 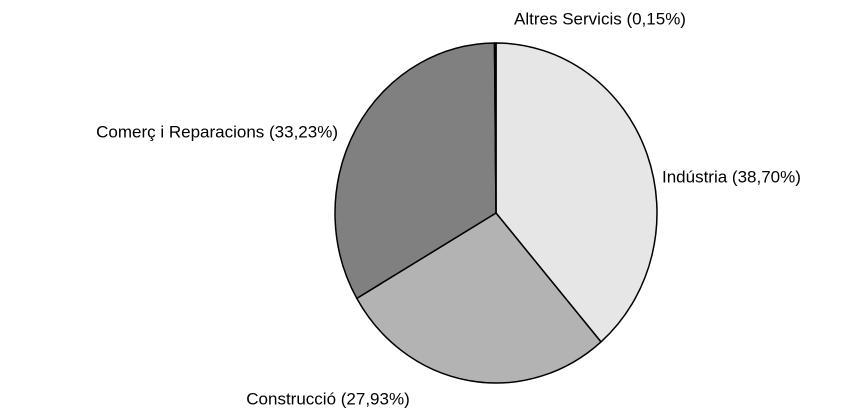 I want to click on slice-label: Altres Servicis (0,15%), so click(x=600, y=18).